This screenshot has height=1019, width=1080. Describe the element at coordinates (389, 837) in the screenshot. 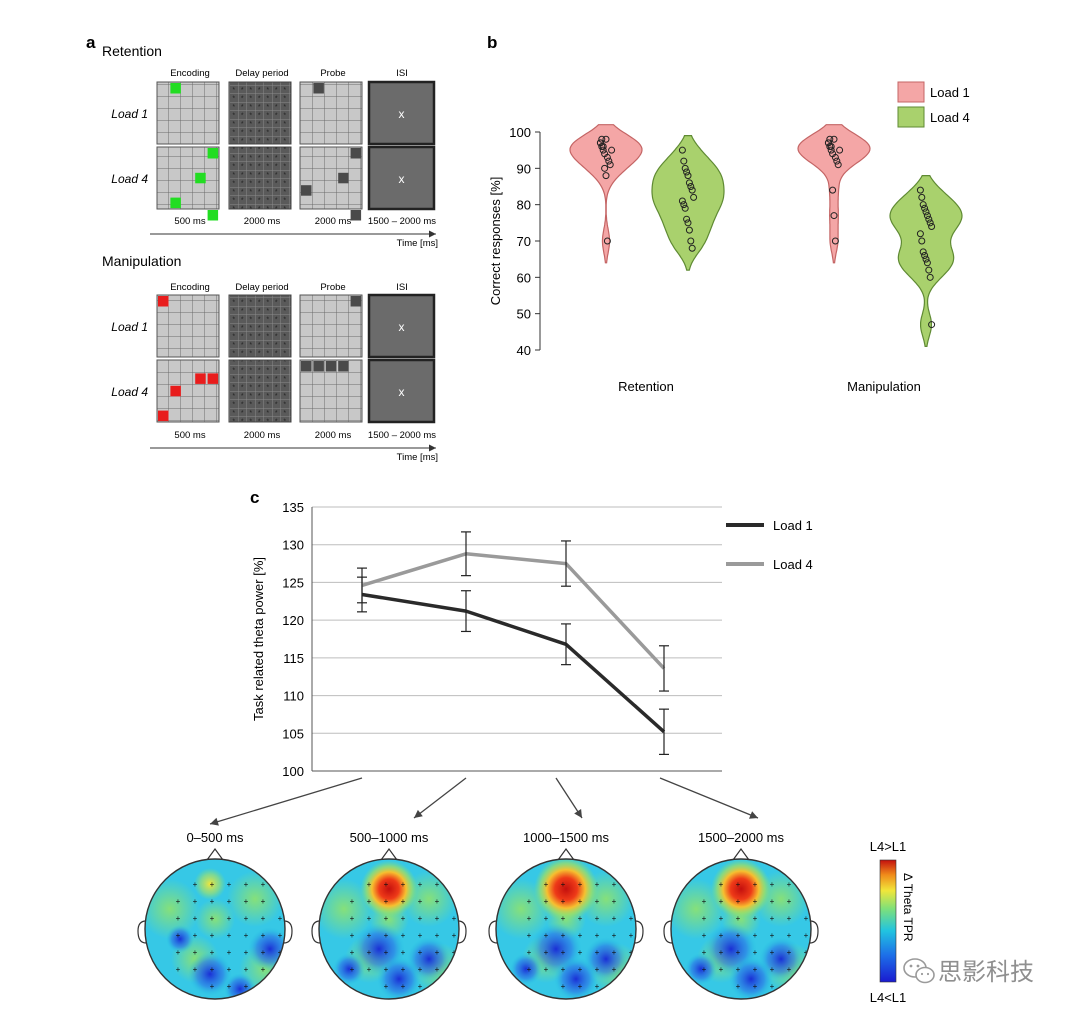

I see `topomap-title: 500–1000 ms` at that location.